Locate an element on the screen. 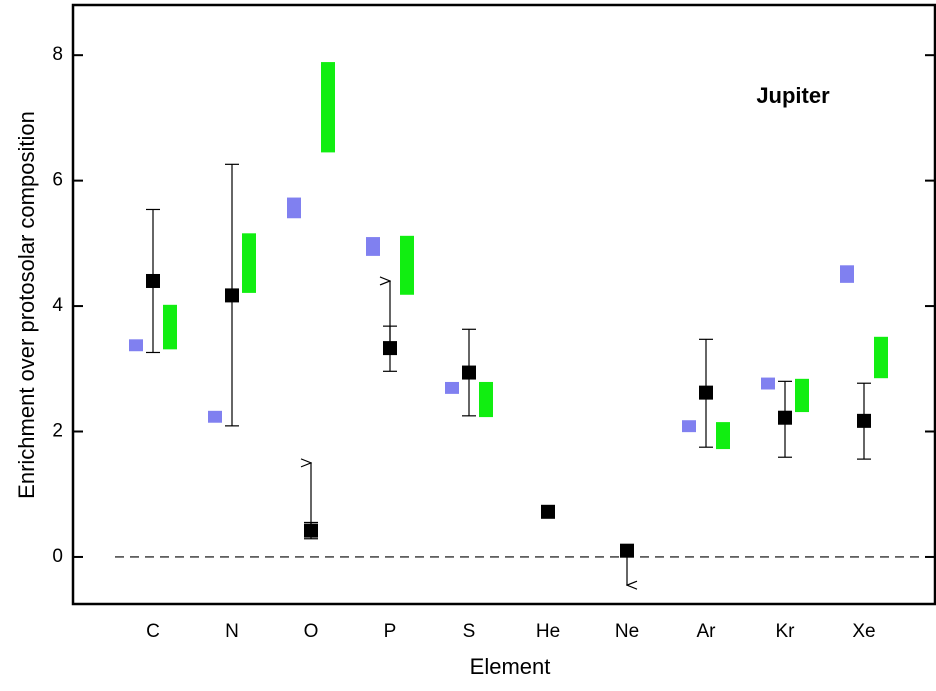 This screenshot has width=936, height=691. x-tick-label: Xe is located at coordinates (863, 631).